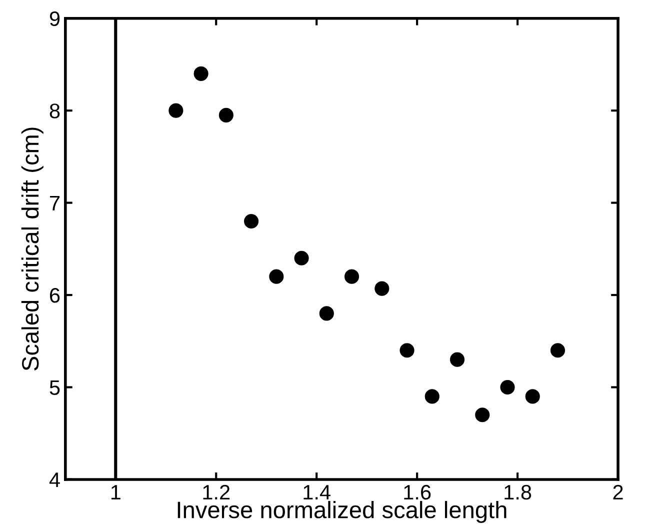 The image size is (654, 524). Describe the element at coordinates (55, 18) in the screenshot. I see `y-tick-label: 9` at that location.